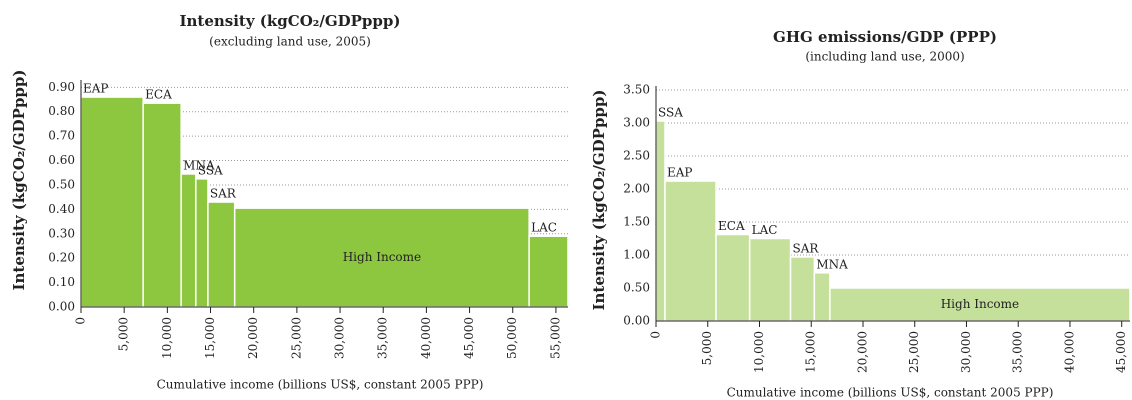  I want to click on chart-title: Intensity (kgCO₂/GDPppp), so click(289, 21).